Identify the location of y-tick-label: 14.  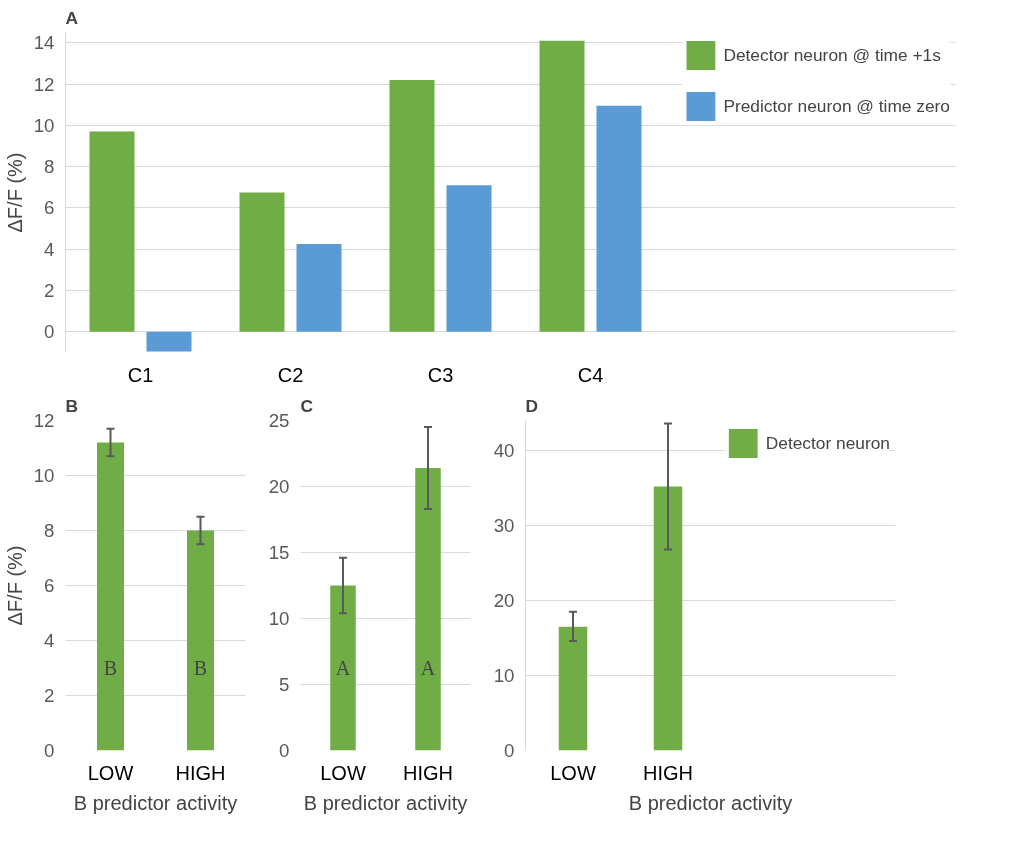
(44, 43).